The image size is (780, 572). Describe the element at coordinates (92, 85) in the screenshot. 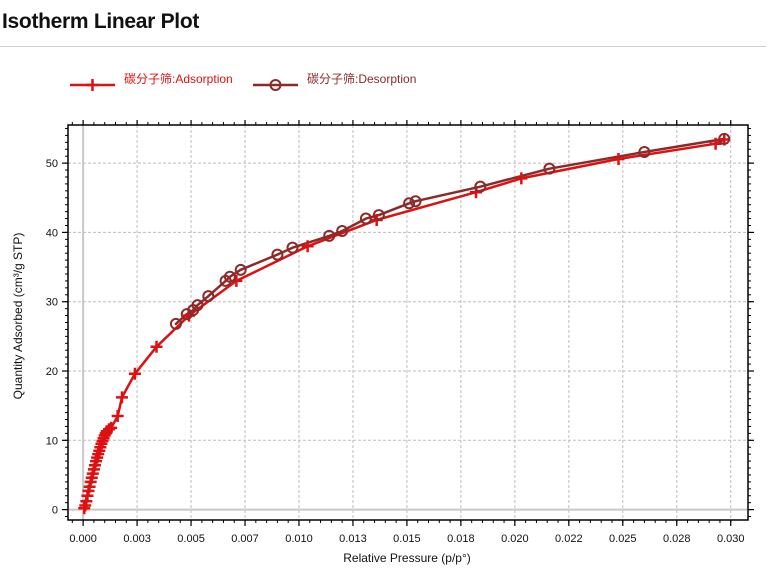

I see `legend-adsorption-marker` at that location.